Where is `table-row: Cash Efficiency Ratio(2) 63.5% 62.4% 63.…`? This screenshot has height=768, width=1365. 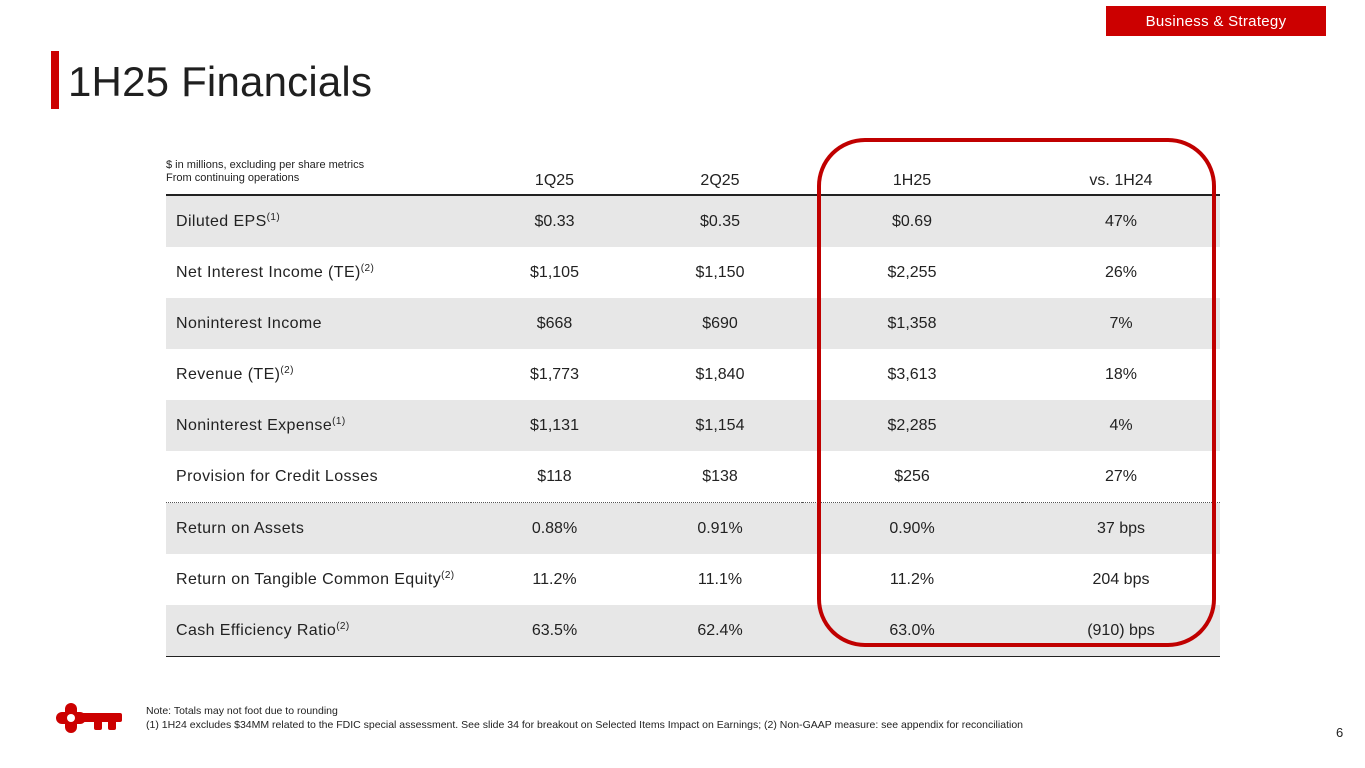
table-row: Cash Efficiency Ratio(2) 63.5% 62.4% 63.… is located at coordinates (693, 631).